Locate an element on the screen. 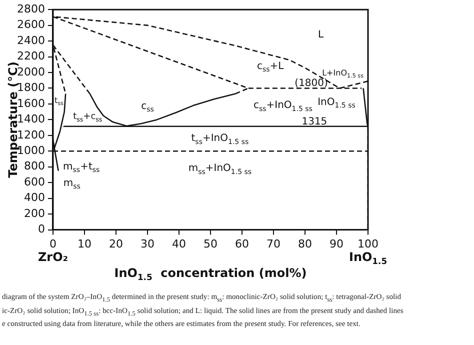 The width and height of the screenshot is (474, 345). annotation: L is located at coordinates (321, 34).